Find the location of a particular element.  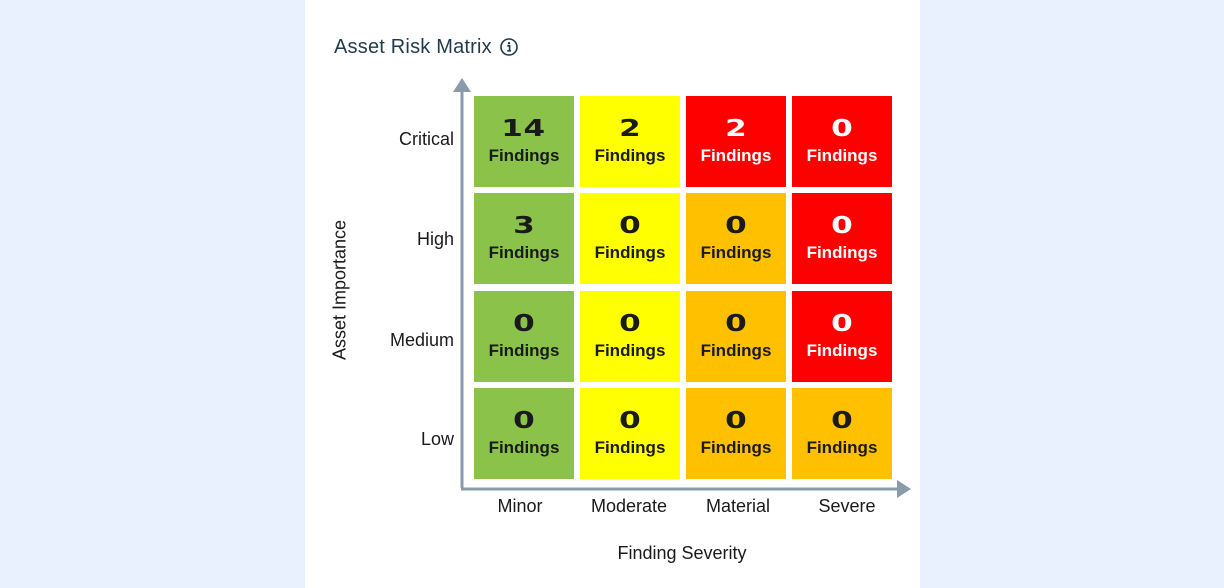

card-header: Asset Risk Matrix is located at coordinates (426, 47).